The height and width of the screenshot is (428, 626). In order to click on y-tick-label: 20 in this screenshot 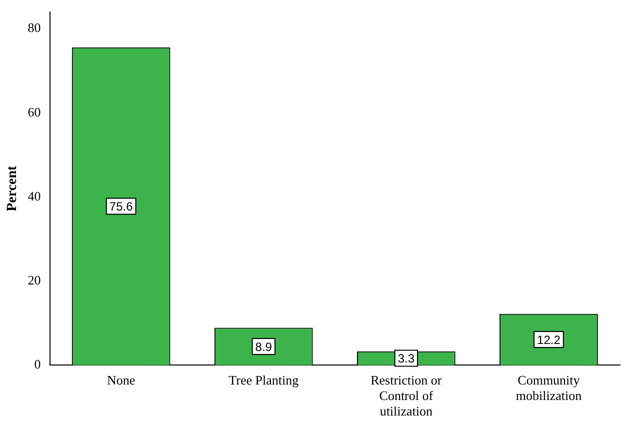, I will do `click(34, 280)`.